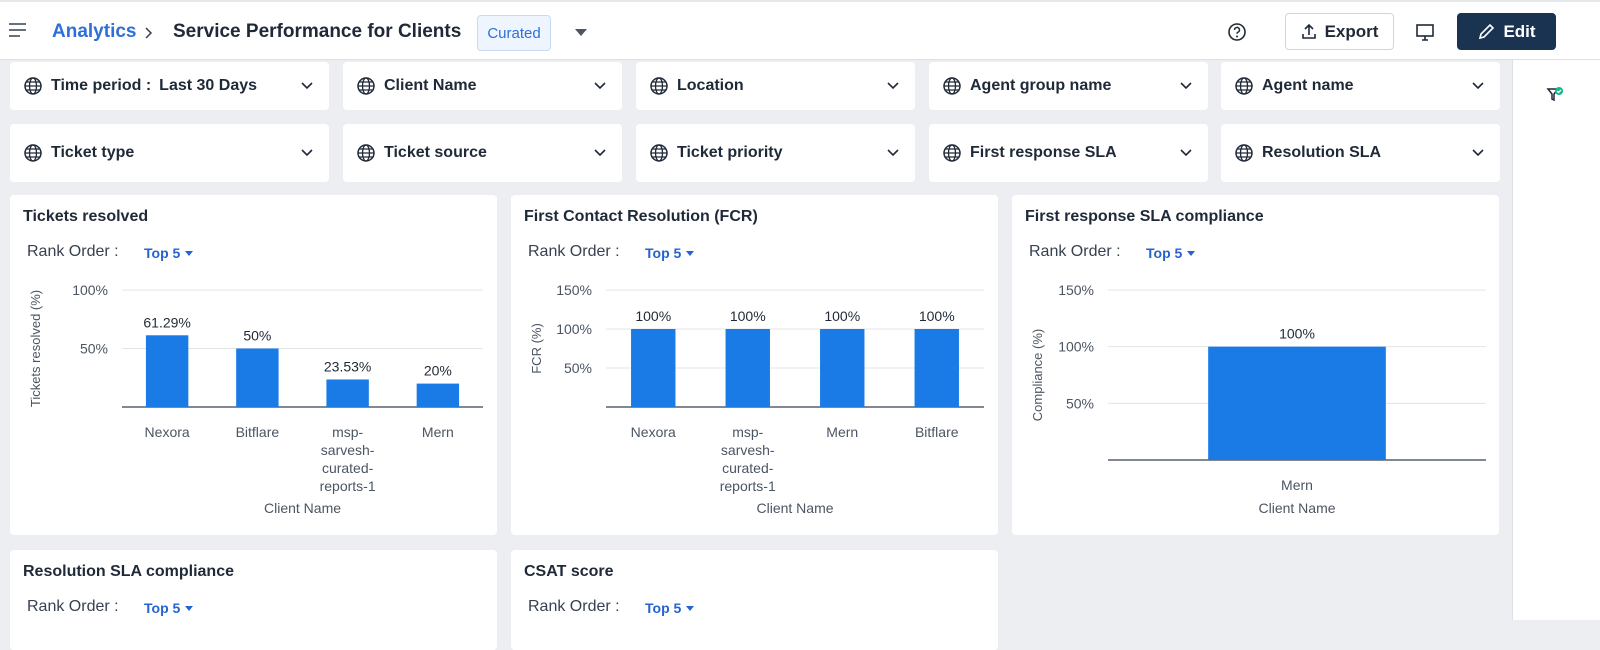 This screenshot has height=650, width=1600. Describe the element at coordinates (35, 348) in the screenshot. I see `y-axis-label: Tickets resolved (%)` at that location.